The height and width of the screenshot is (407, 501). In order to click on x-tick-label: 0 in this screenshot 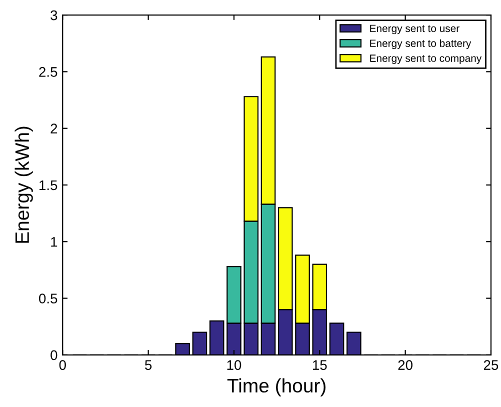, I will do `click(62, 365)`.